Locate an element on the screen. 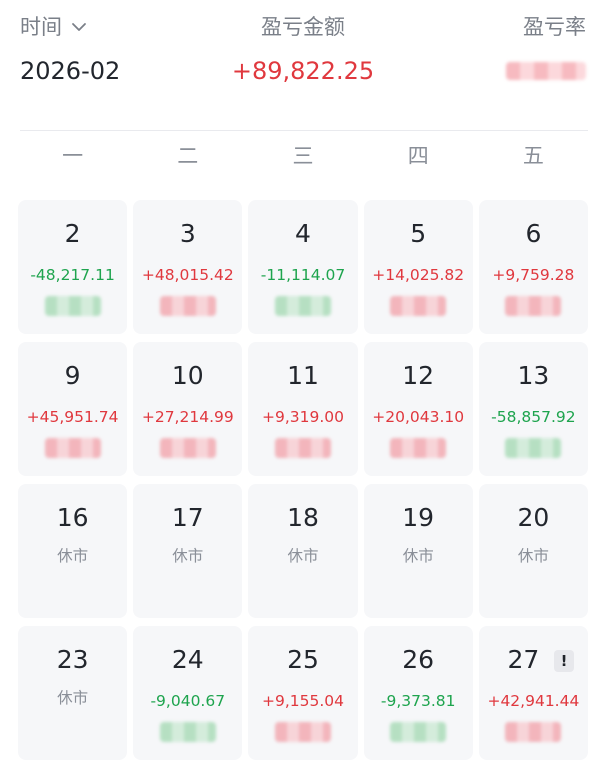  time-filter: 时间 is located at coordinates (54, 27).